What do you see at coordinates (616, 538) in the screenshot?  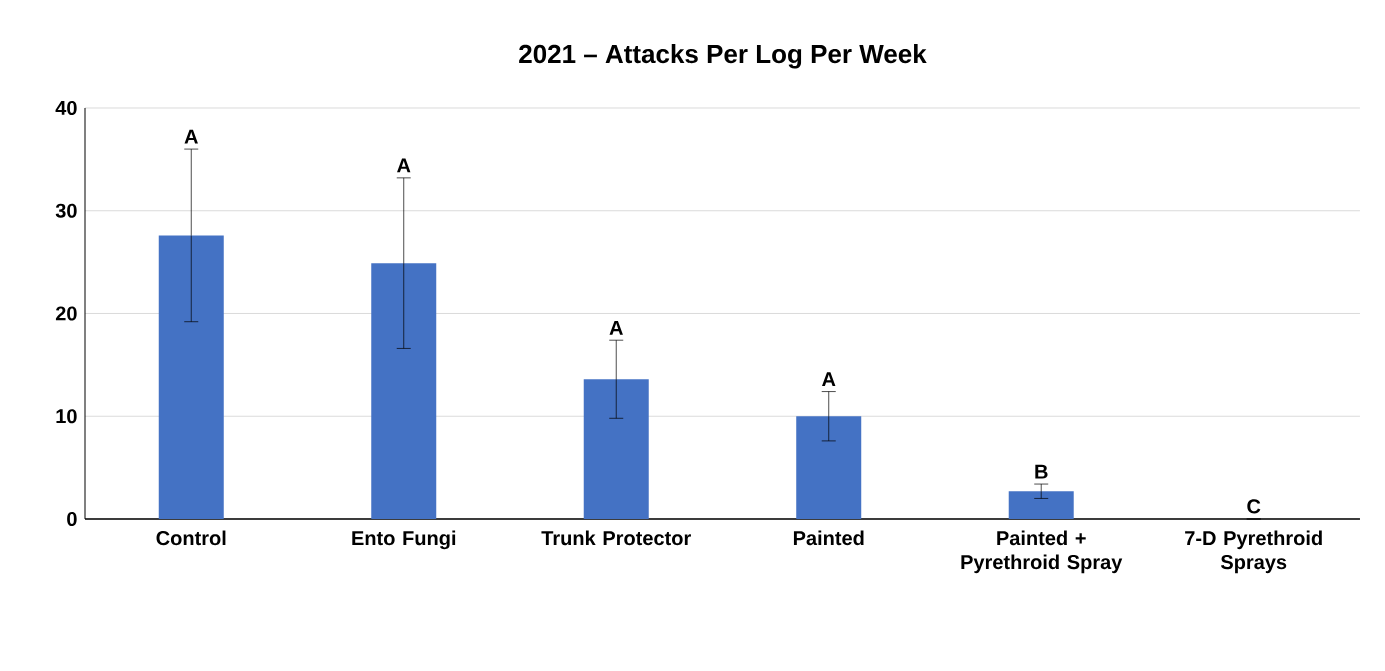 I see `x-tick-label: Trunk Protector` at bounding box center [616, 538].